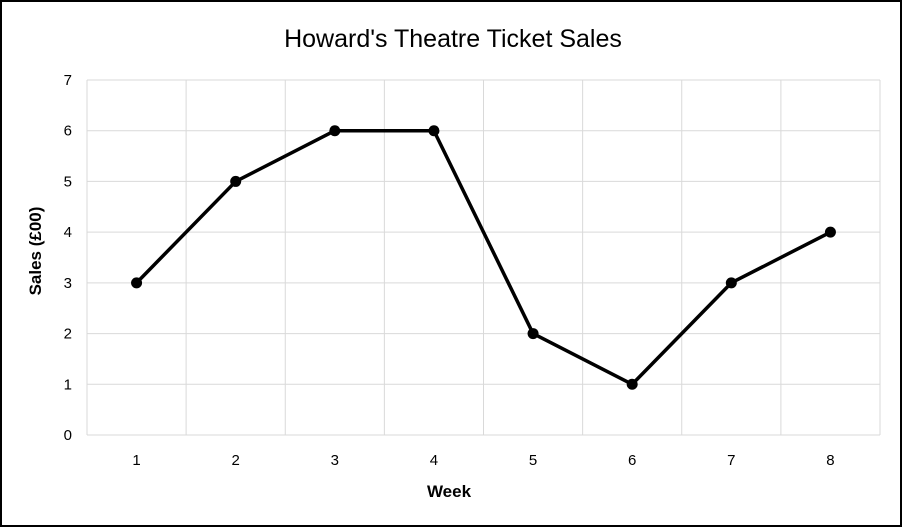 The height and width of the screenshot is (529, 902). Describe the element at coordinates (632, 460) in the screenshot. I see `x-tick-label: 6` at that location.